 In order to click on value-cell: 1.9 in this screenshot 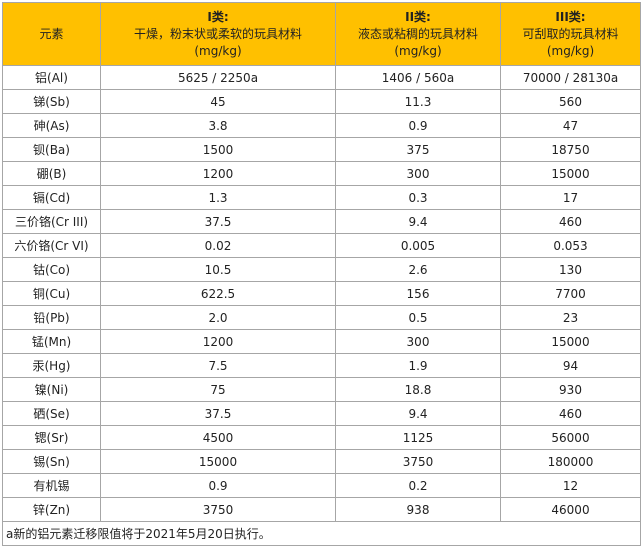, I will do `click(418, 366)`.